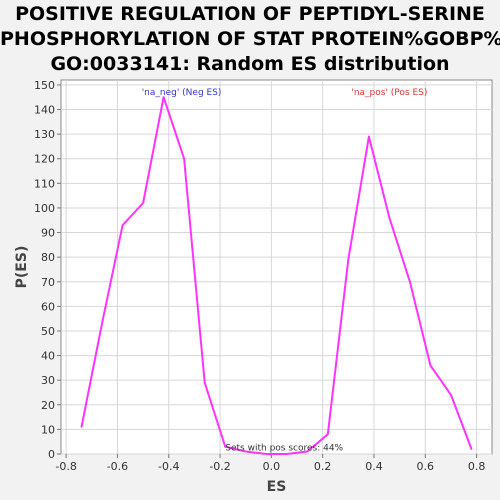  I want to click on annotation-label: Sets with pos scores: 44%, so click(284, 448).